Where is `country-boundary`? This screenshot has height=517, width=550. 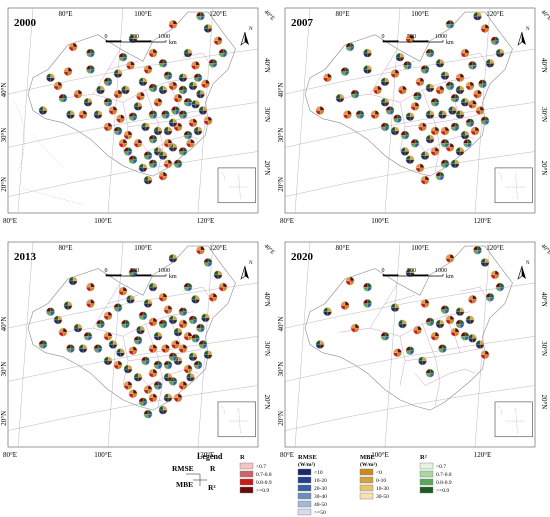
country-boundary is located at coordinates (131, 328).